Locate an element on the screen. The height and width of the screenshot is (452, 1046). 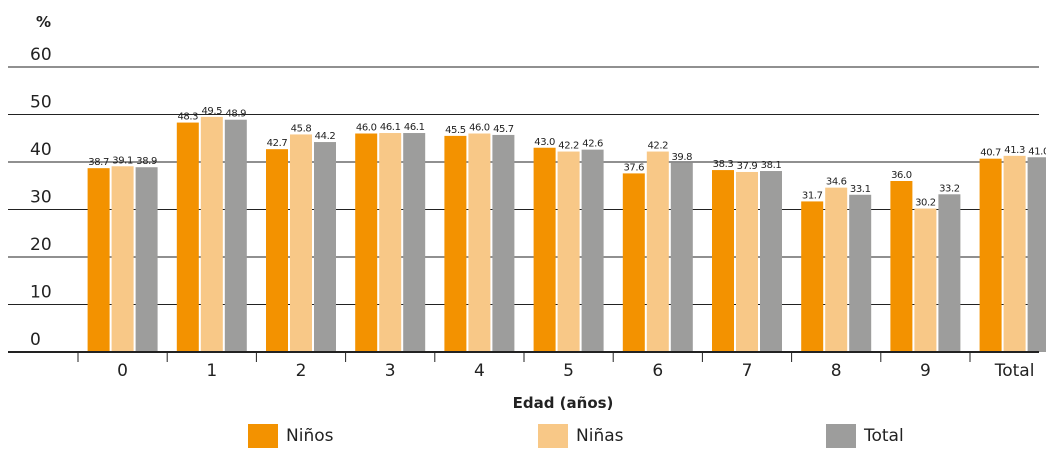
bar-5-s0 is located at coordinates (544, 249).